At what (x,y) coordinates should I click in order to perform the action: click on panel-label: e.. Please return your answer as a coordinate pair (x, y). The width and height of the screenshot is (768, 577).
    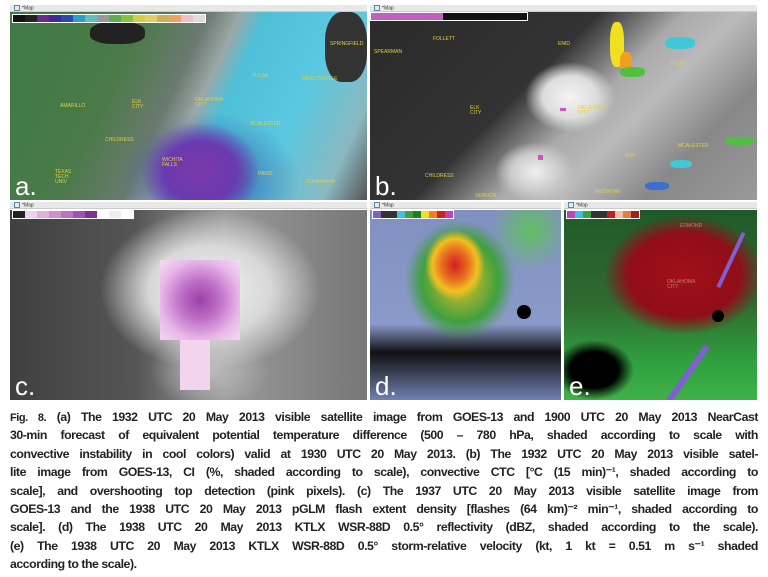
    Looking at the image, I should click on (580, 385).